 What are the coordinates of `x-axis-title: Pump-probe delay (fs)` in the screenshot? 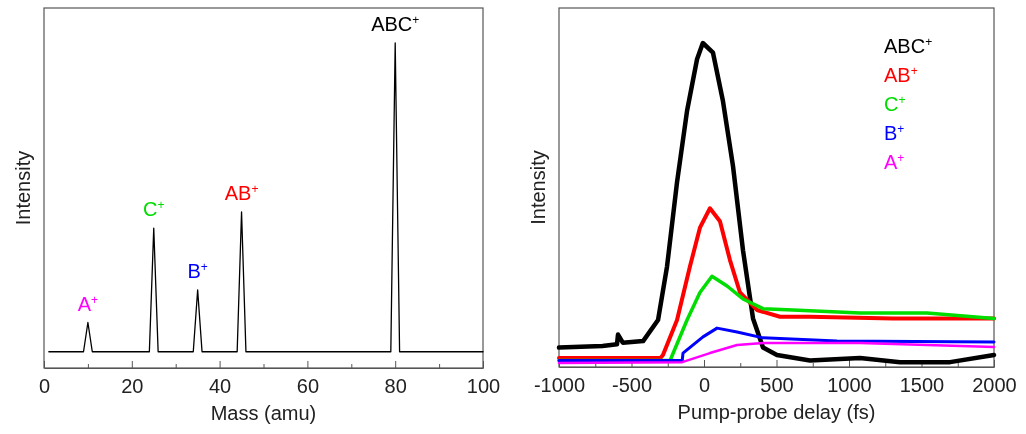 It's located at (776, 412).